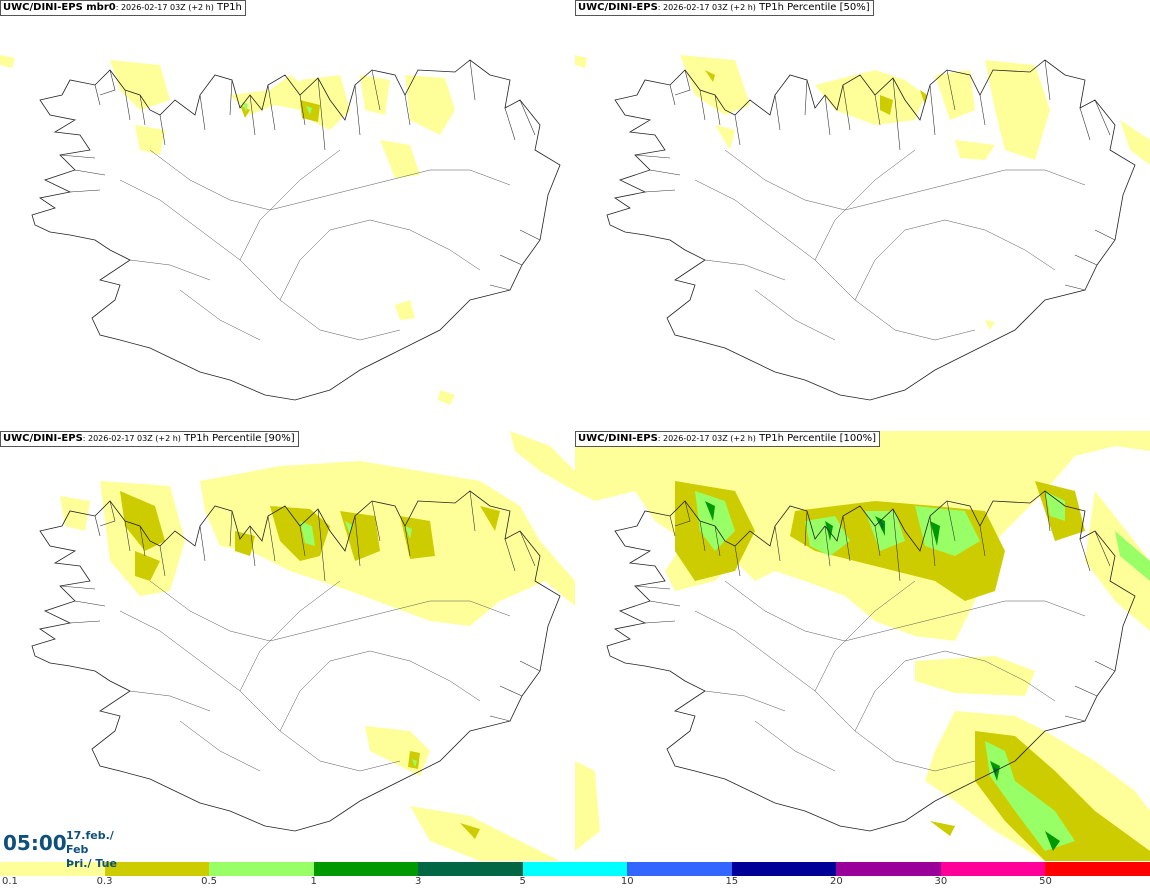 The image size is (1150, 891). Describe the element at coordinates (35, 843) in the screenshot. I see `valid-time: 05:00` at that location.